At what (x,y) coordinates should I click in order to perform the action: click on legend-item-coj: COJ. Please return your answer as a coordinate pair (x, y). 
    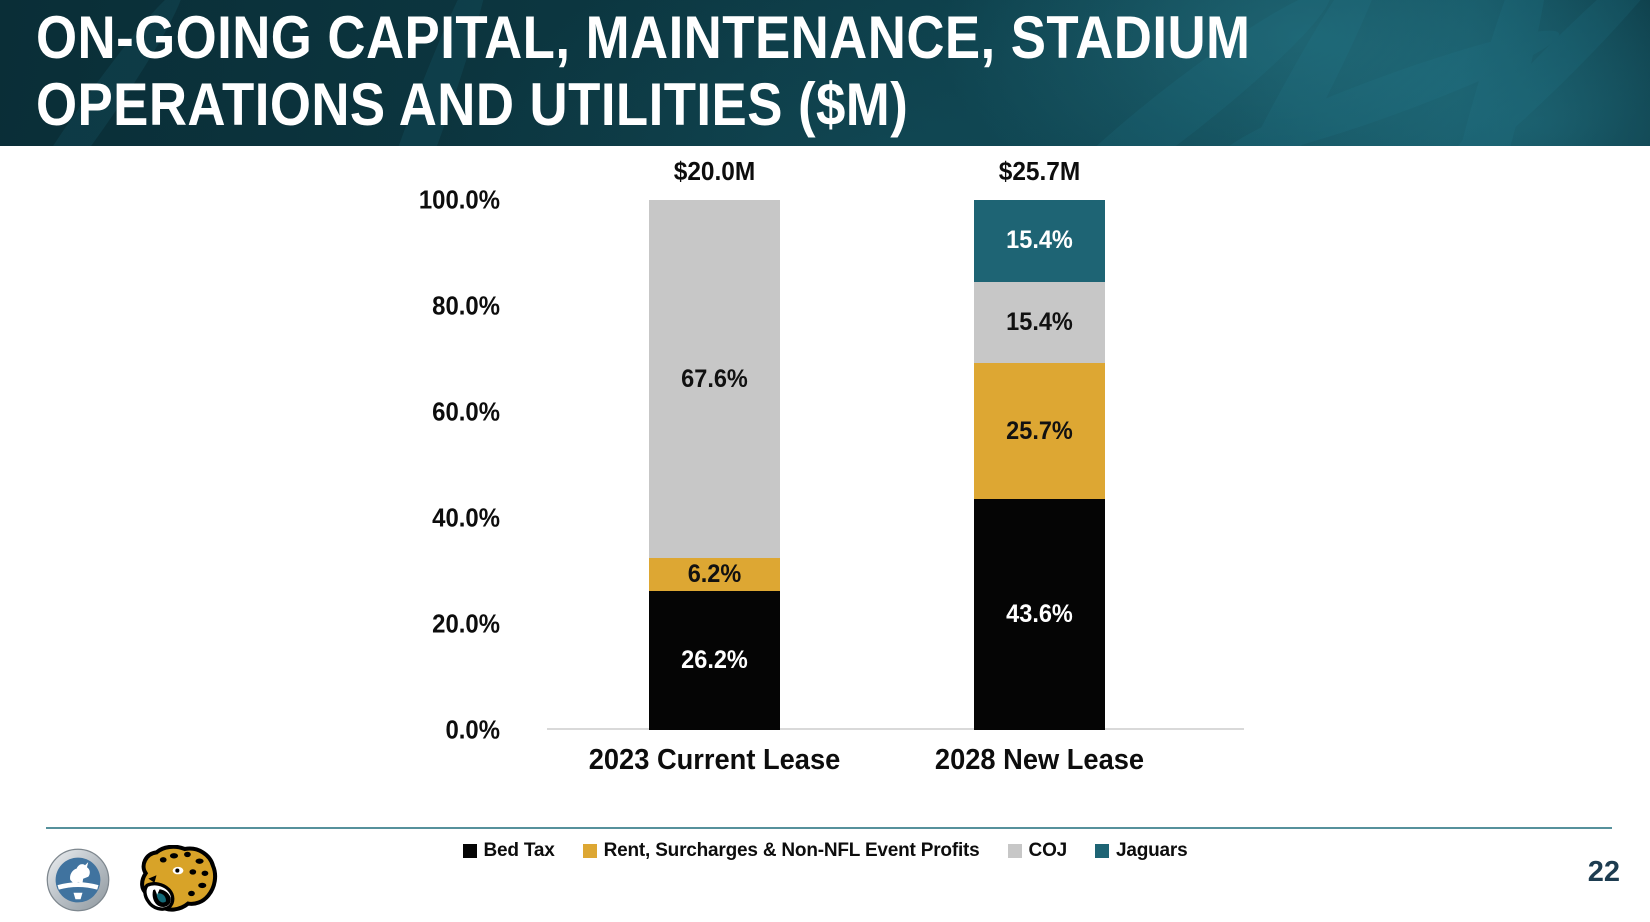
    Looking at the image, I should click on (1037, 851).